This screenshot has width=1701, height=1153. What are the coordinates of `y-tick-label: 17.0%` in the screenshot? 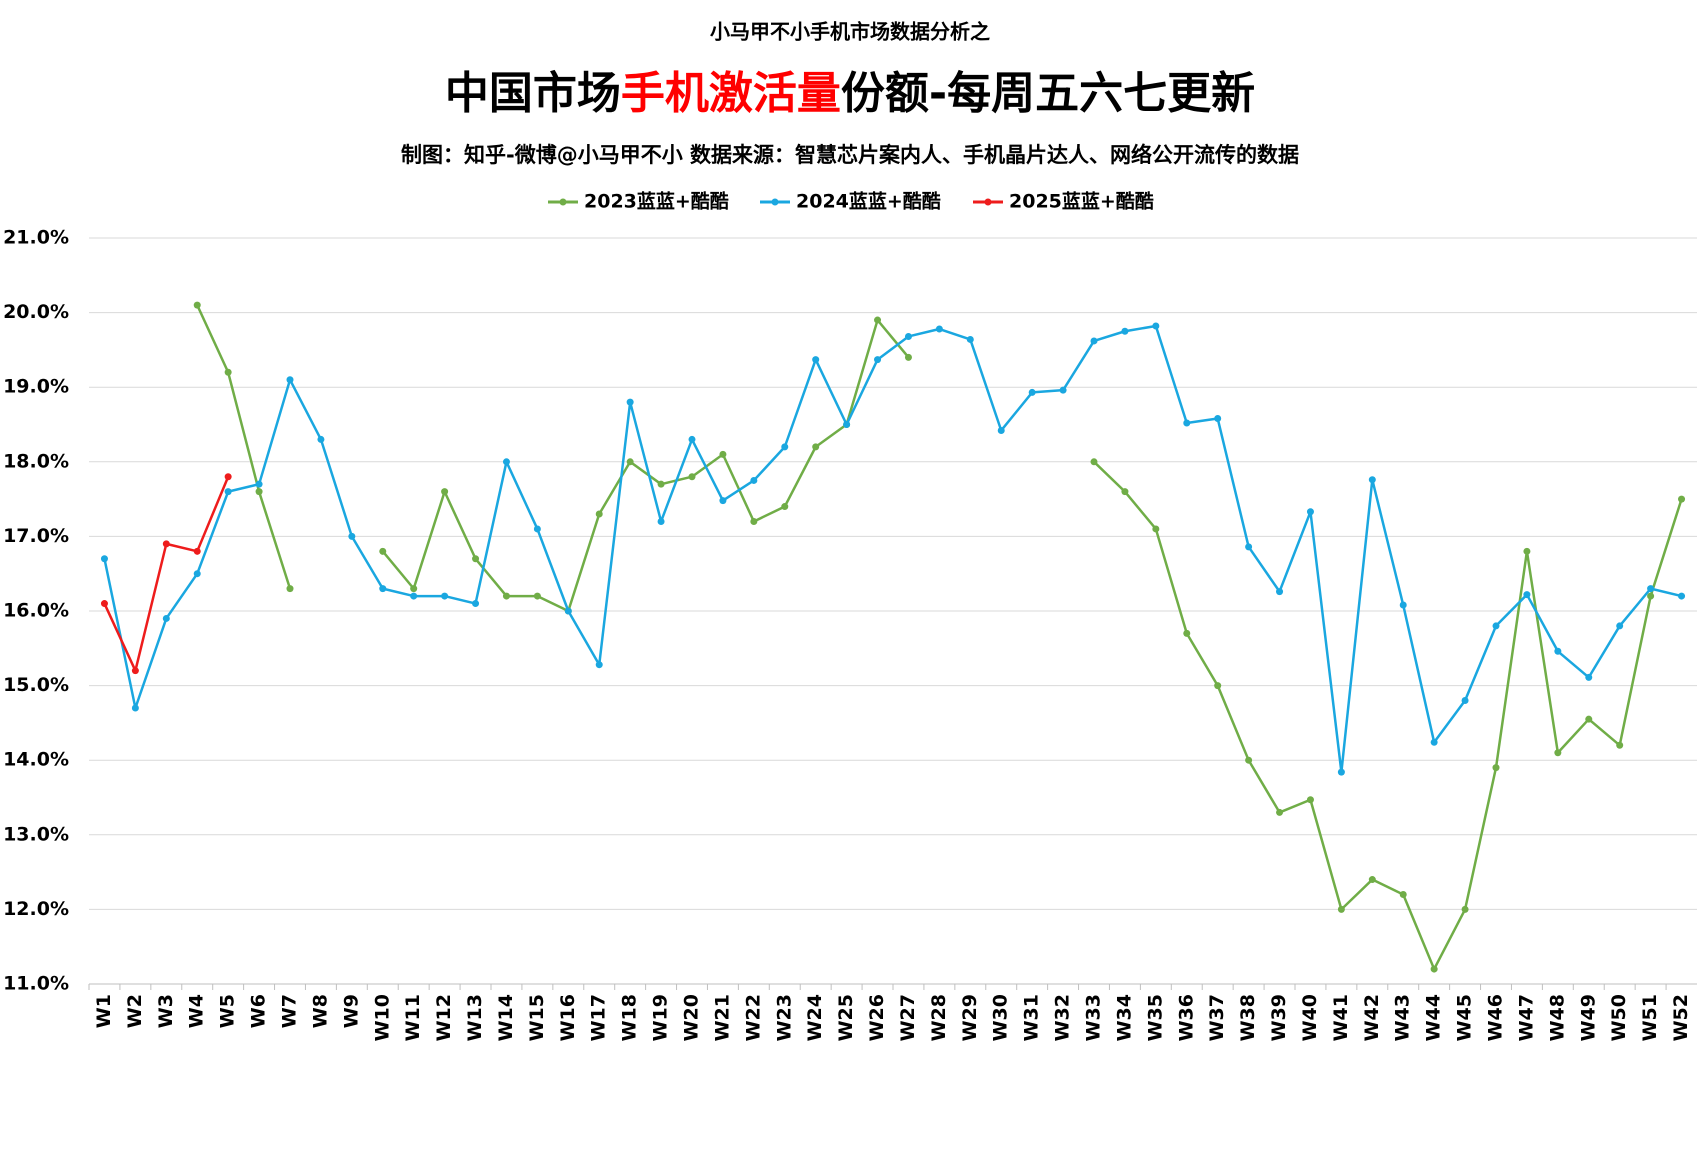 It's located at (36, 536).